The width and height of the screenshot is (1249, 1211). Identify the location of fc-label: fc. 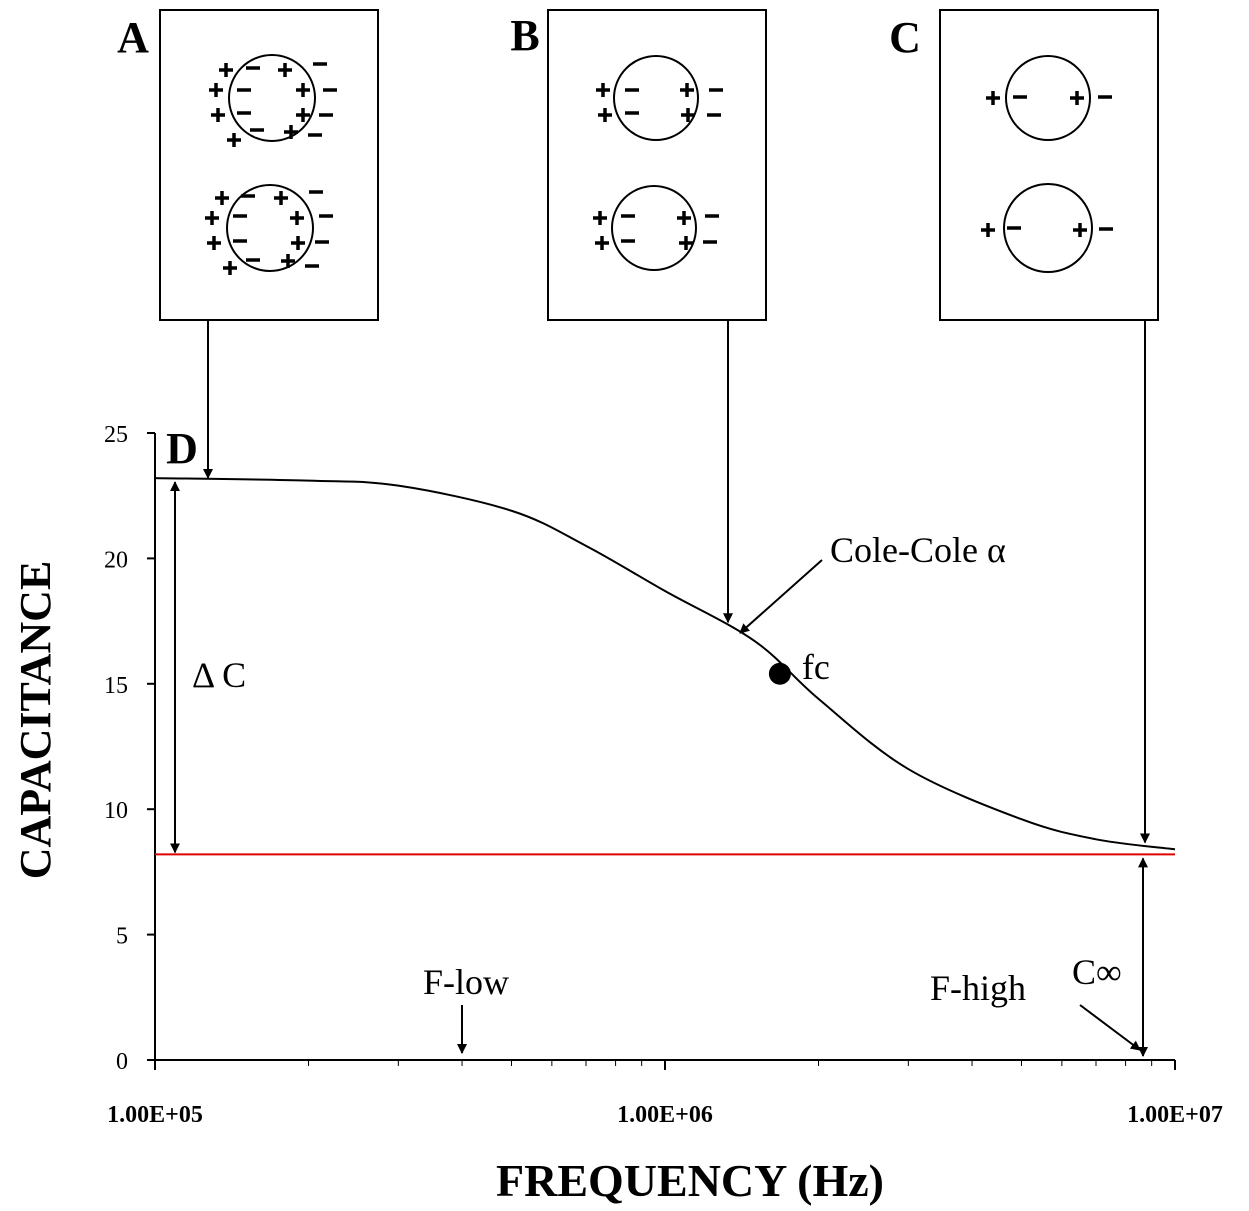
(816, 667).